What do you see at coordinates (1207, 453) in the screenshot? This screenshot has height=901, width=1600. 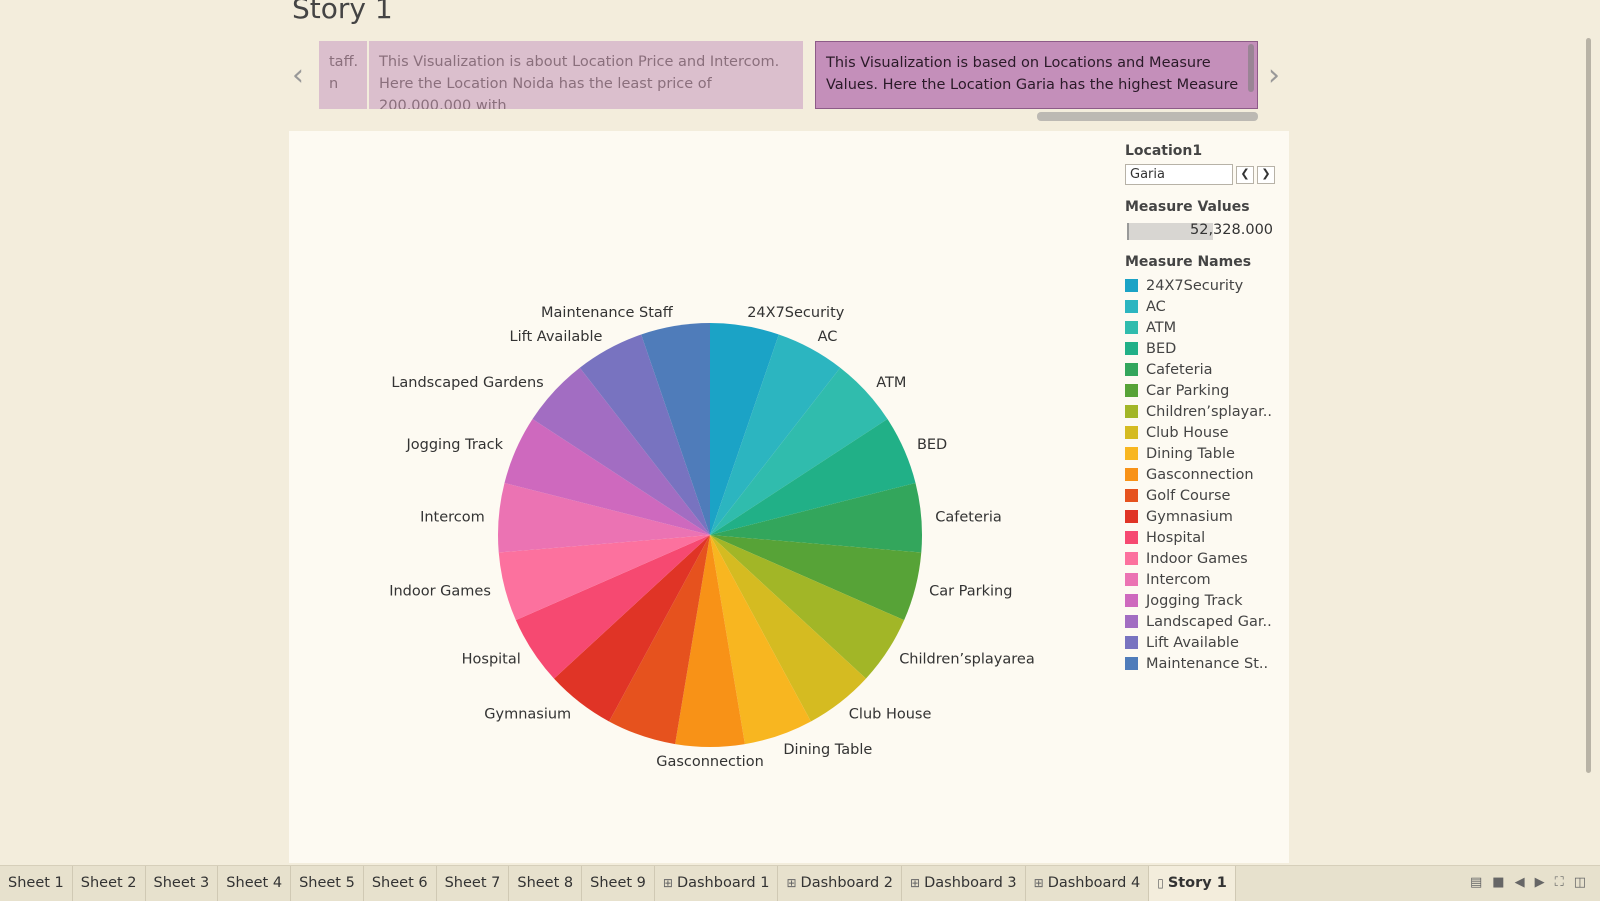 I see `legend-item: Dining Table` at bounding box center [1207, 453].